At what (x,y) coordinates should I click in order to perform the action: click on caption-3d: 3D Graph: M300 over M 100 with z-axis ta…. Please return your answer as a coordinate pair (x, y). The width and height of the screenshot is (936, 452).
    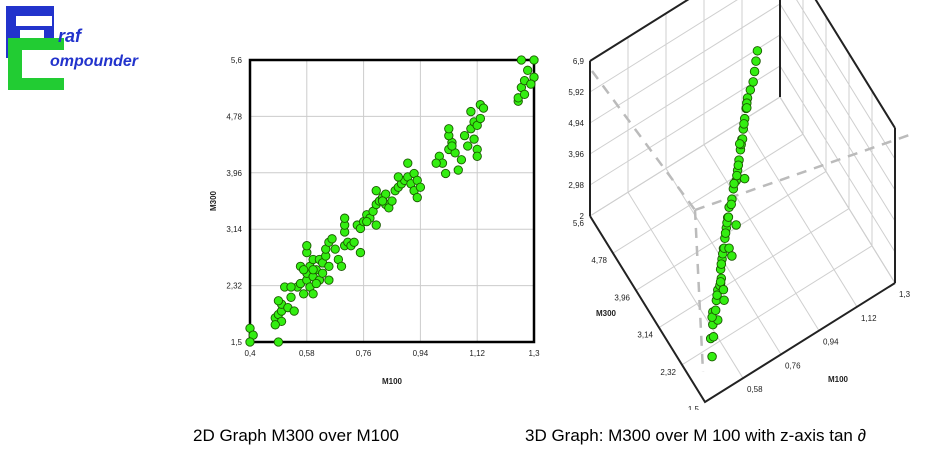
    Looking at the image, I should click on (695, 435).